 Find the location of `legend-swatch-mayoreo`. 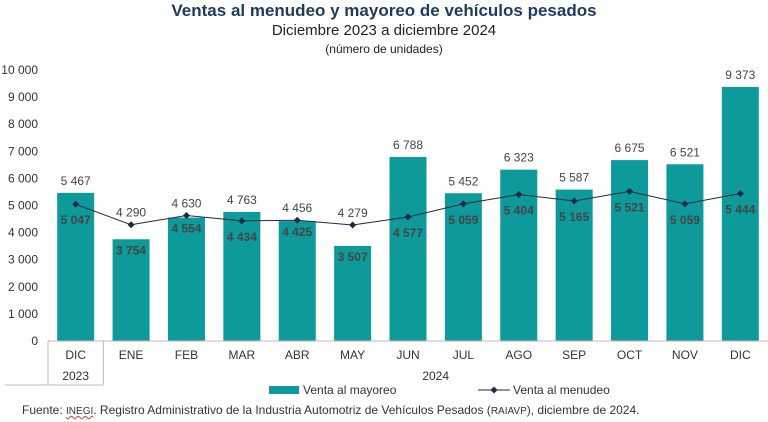

legend-swatch-mayoreo is located at coordinates (284, 390).